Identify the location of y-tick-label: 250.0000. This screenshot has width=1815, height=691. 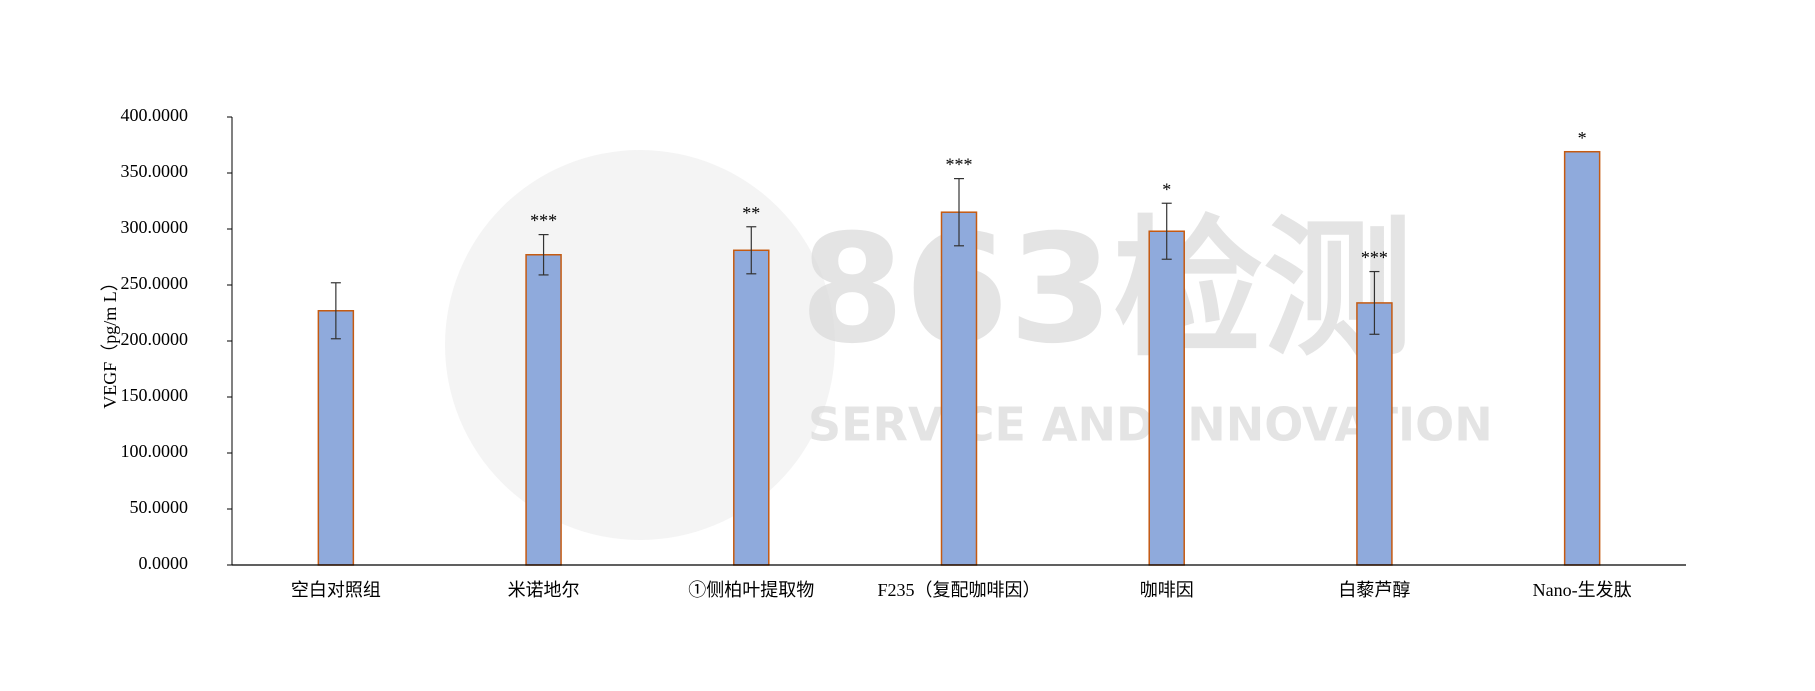
(155, 283).